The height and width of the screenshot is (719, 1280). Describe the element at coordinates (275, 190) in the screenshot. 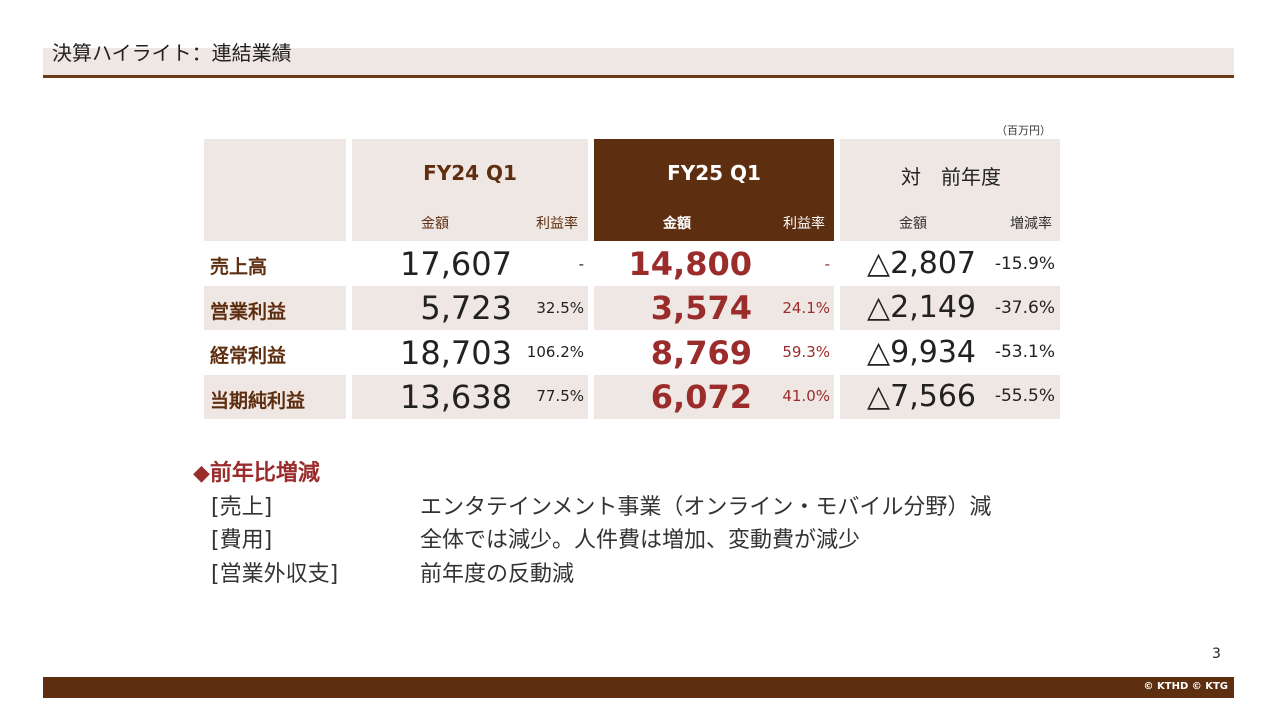

I see `table-corner-cell` at that location.